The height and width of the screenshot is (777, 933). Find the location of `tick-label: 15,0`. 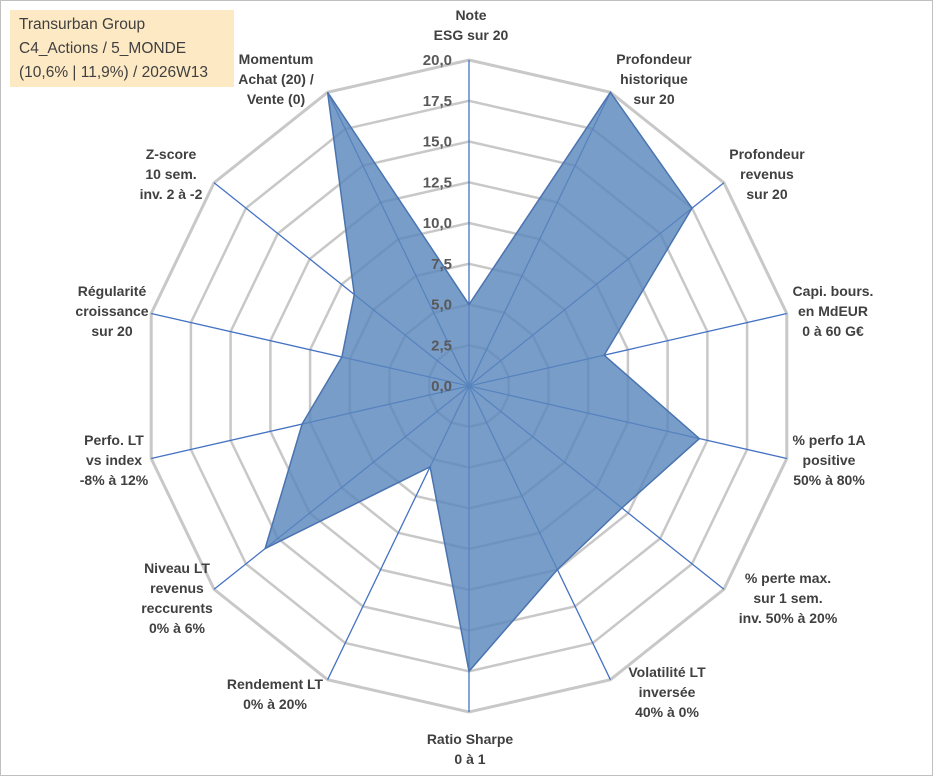

tick-label: 15,0 is located at coordinates (437, 142).